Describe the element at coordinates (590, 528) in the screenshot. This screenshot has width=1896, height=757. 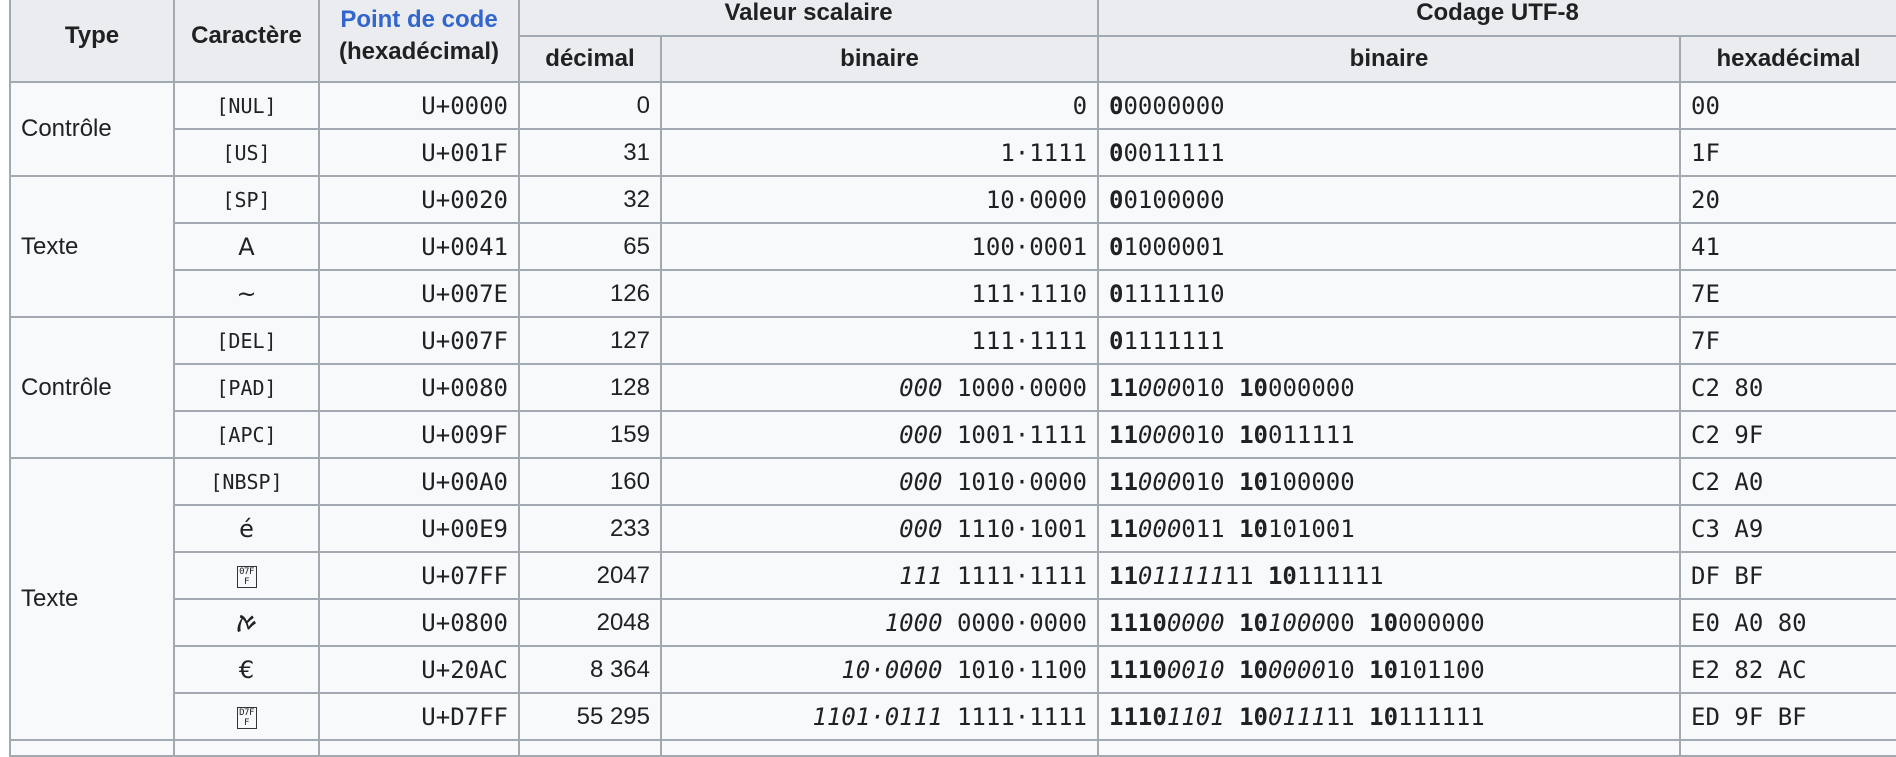
I see `decimal-cell: 233` at that location.